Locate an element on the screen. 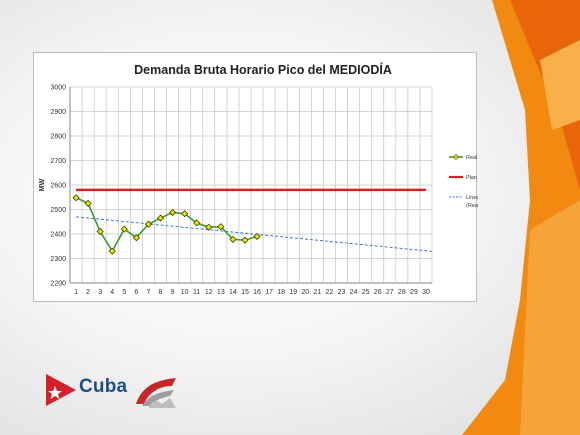 The image size is (580, 435). real-series-line is located at coordinates (166, 225).